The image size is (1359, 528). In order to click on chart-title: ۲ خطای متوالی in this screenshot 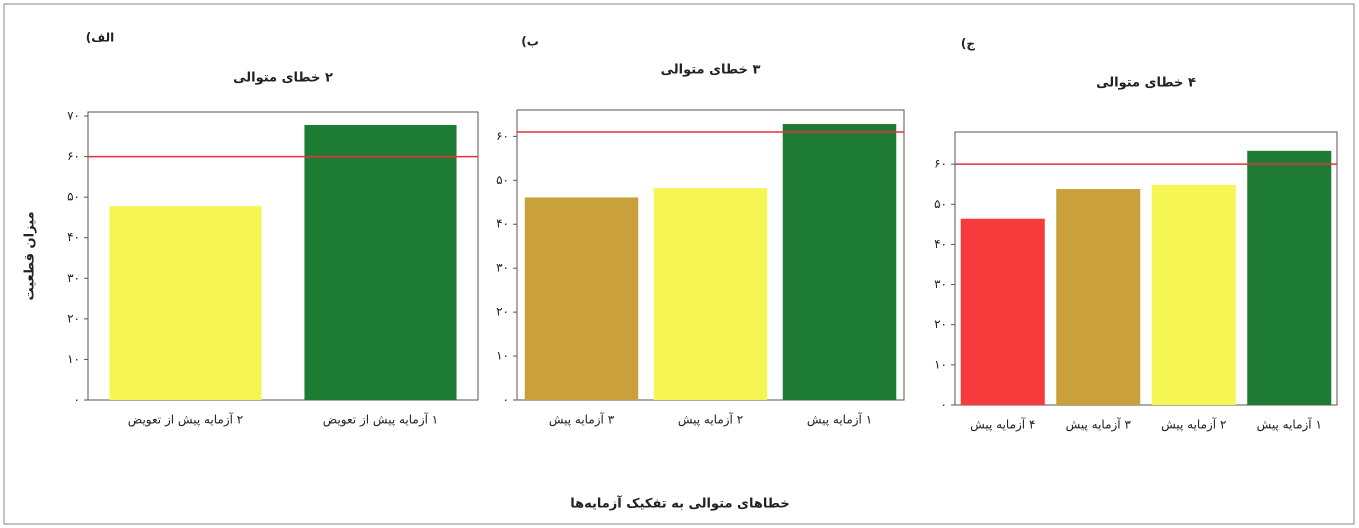, I will do `click(283, 78)`.